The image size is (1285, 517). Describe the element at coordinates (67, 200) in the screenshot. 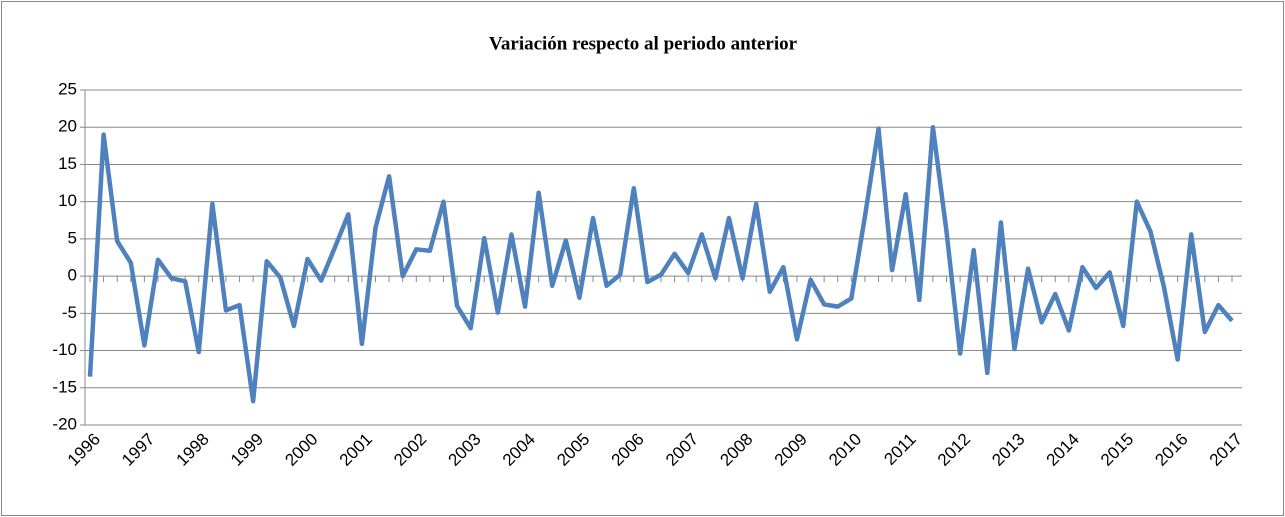

I see `y-tick-label: 10` at that location.